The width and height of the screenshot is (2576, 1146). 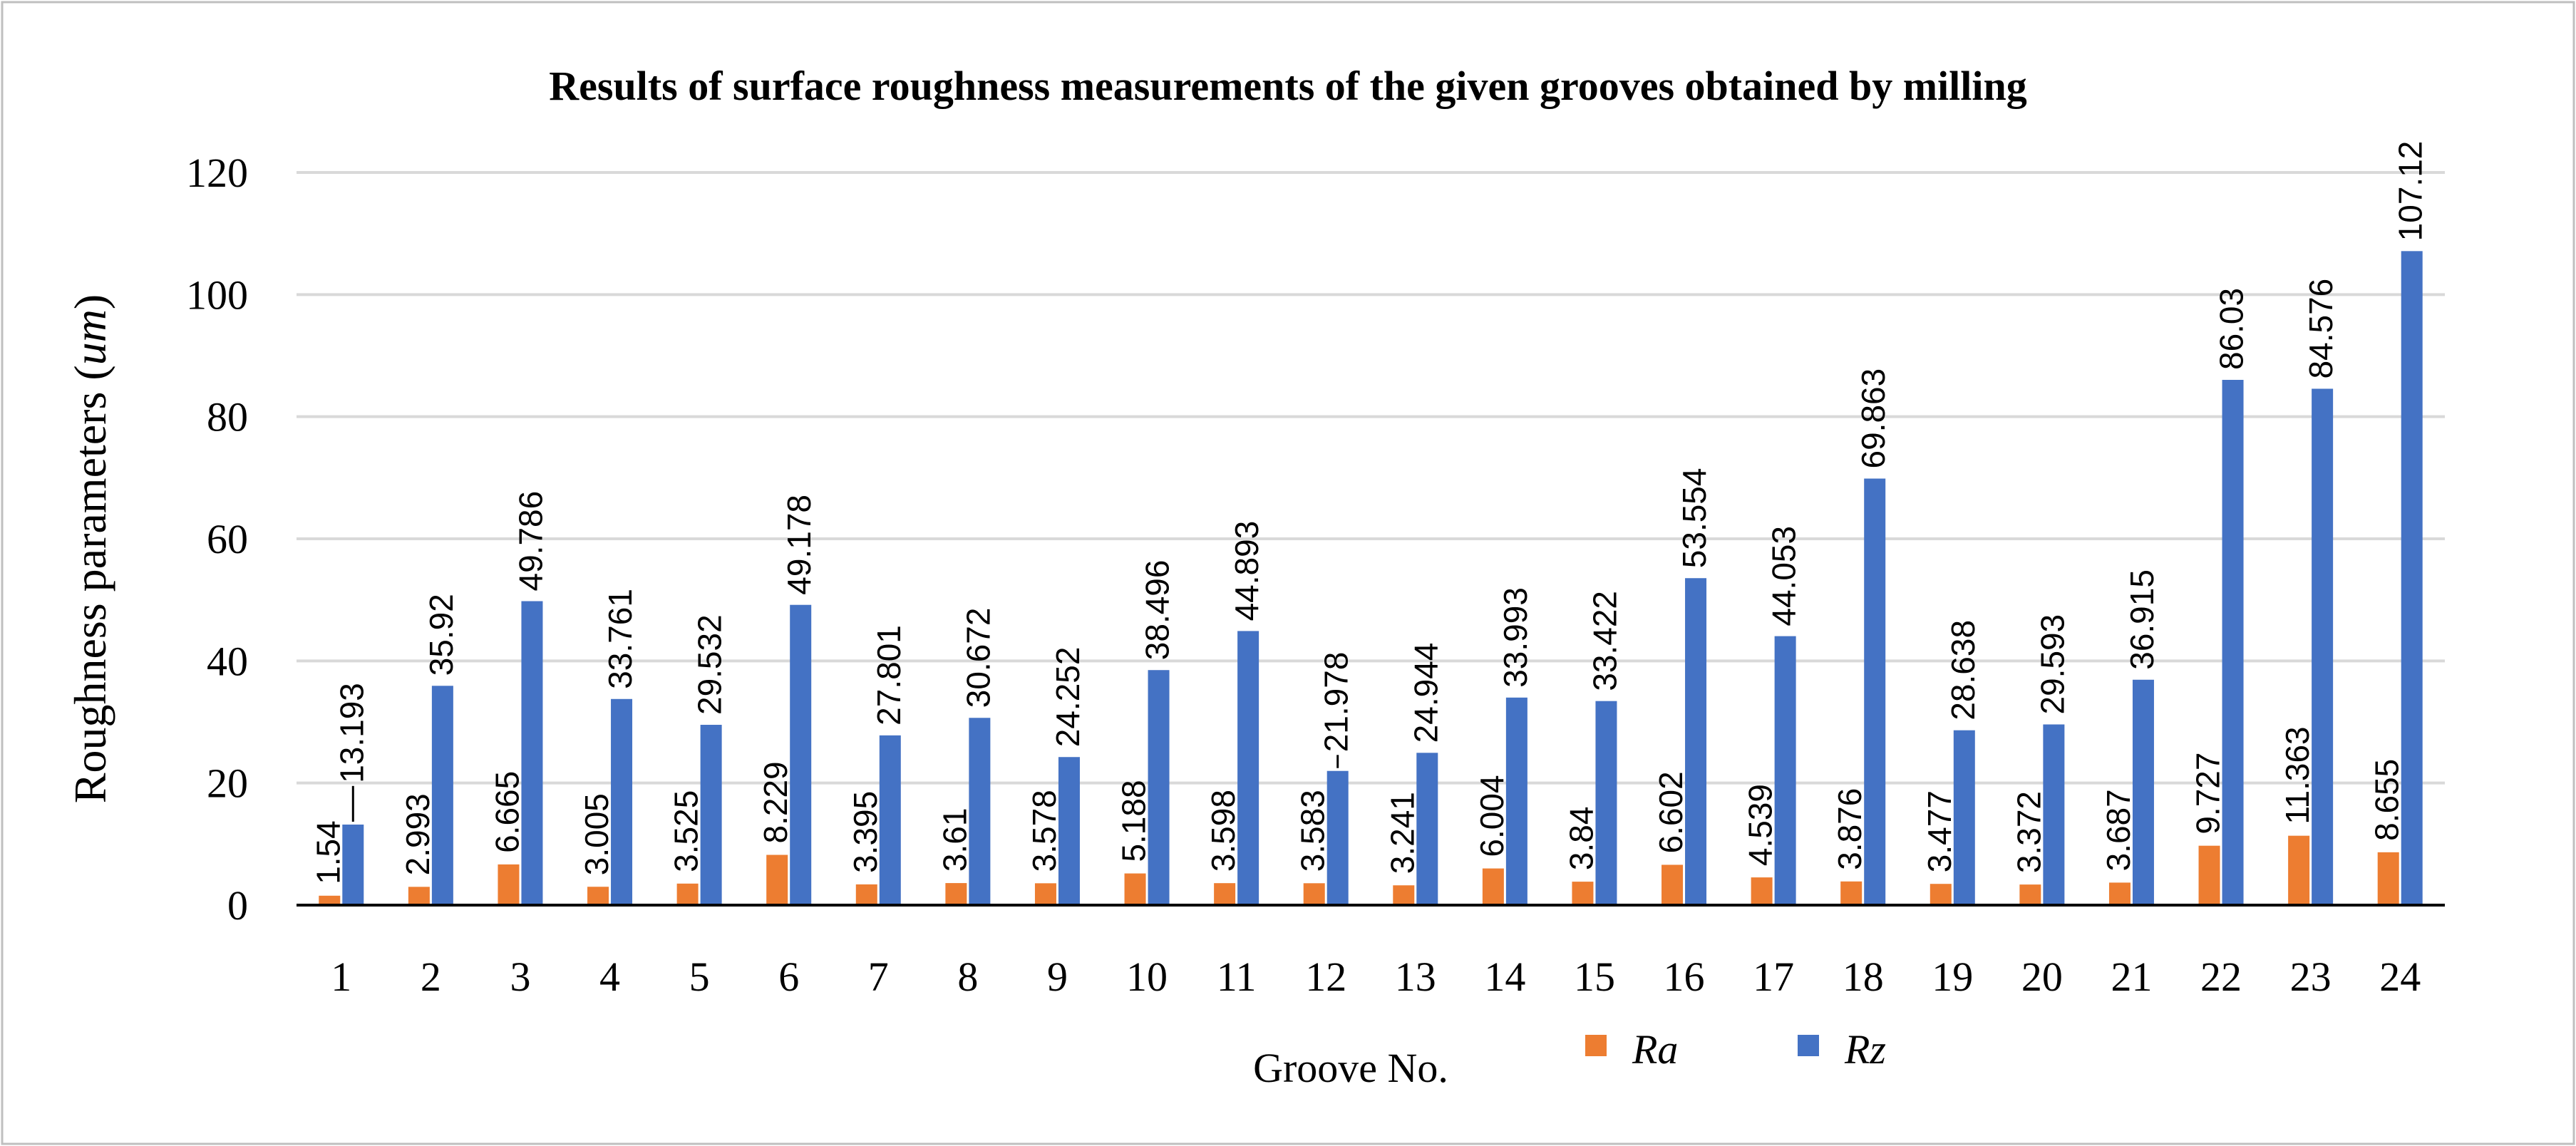 I want to click on data-label-rz: 84.576, so click(x=2320, y=329).